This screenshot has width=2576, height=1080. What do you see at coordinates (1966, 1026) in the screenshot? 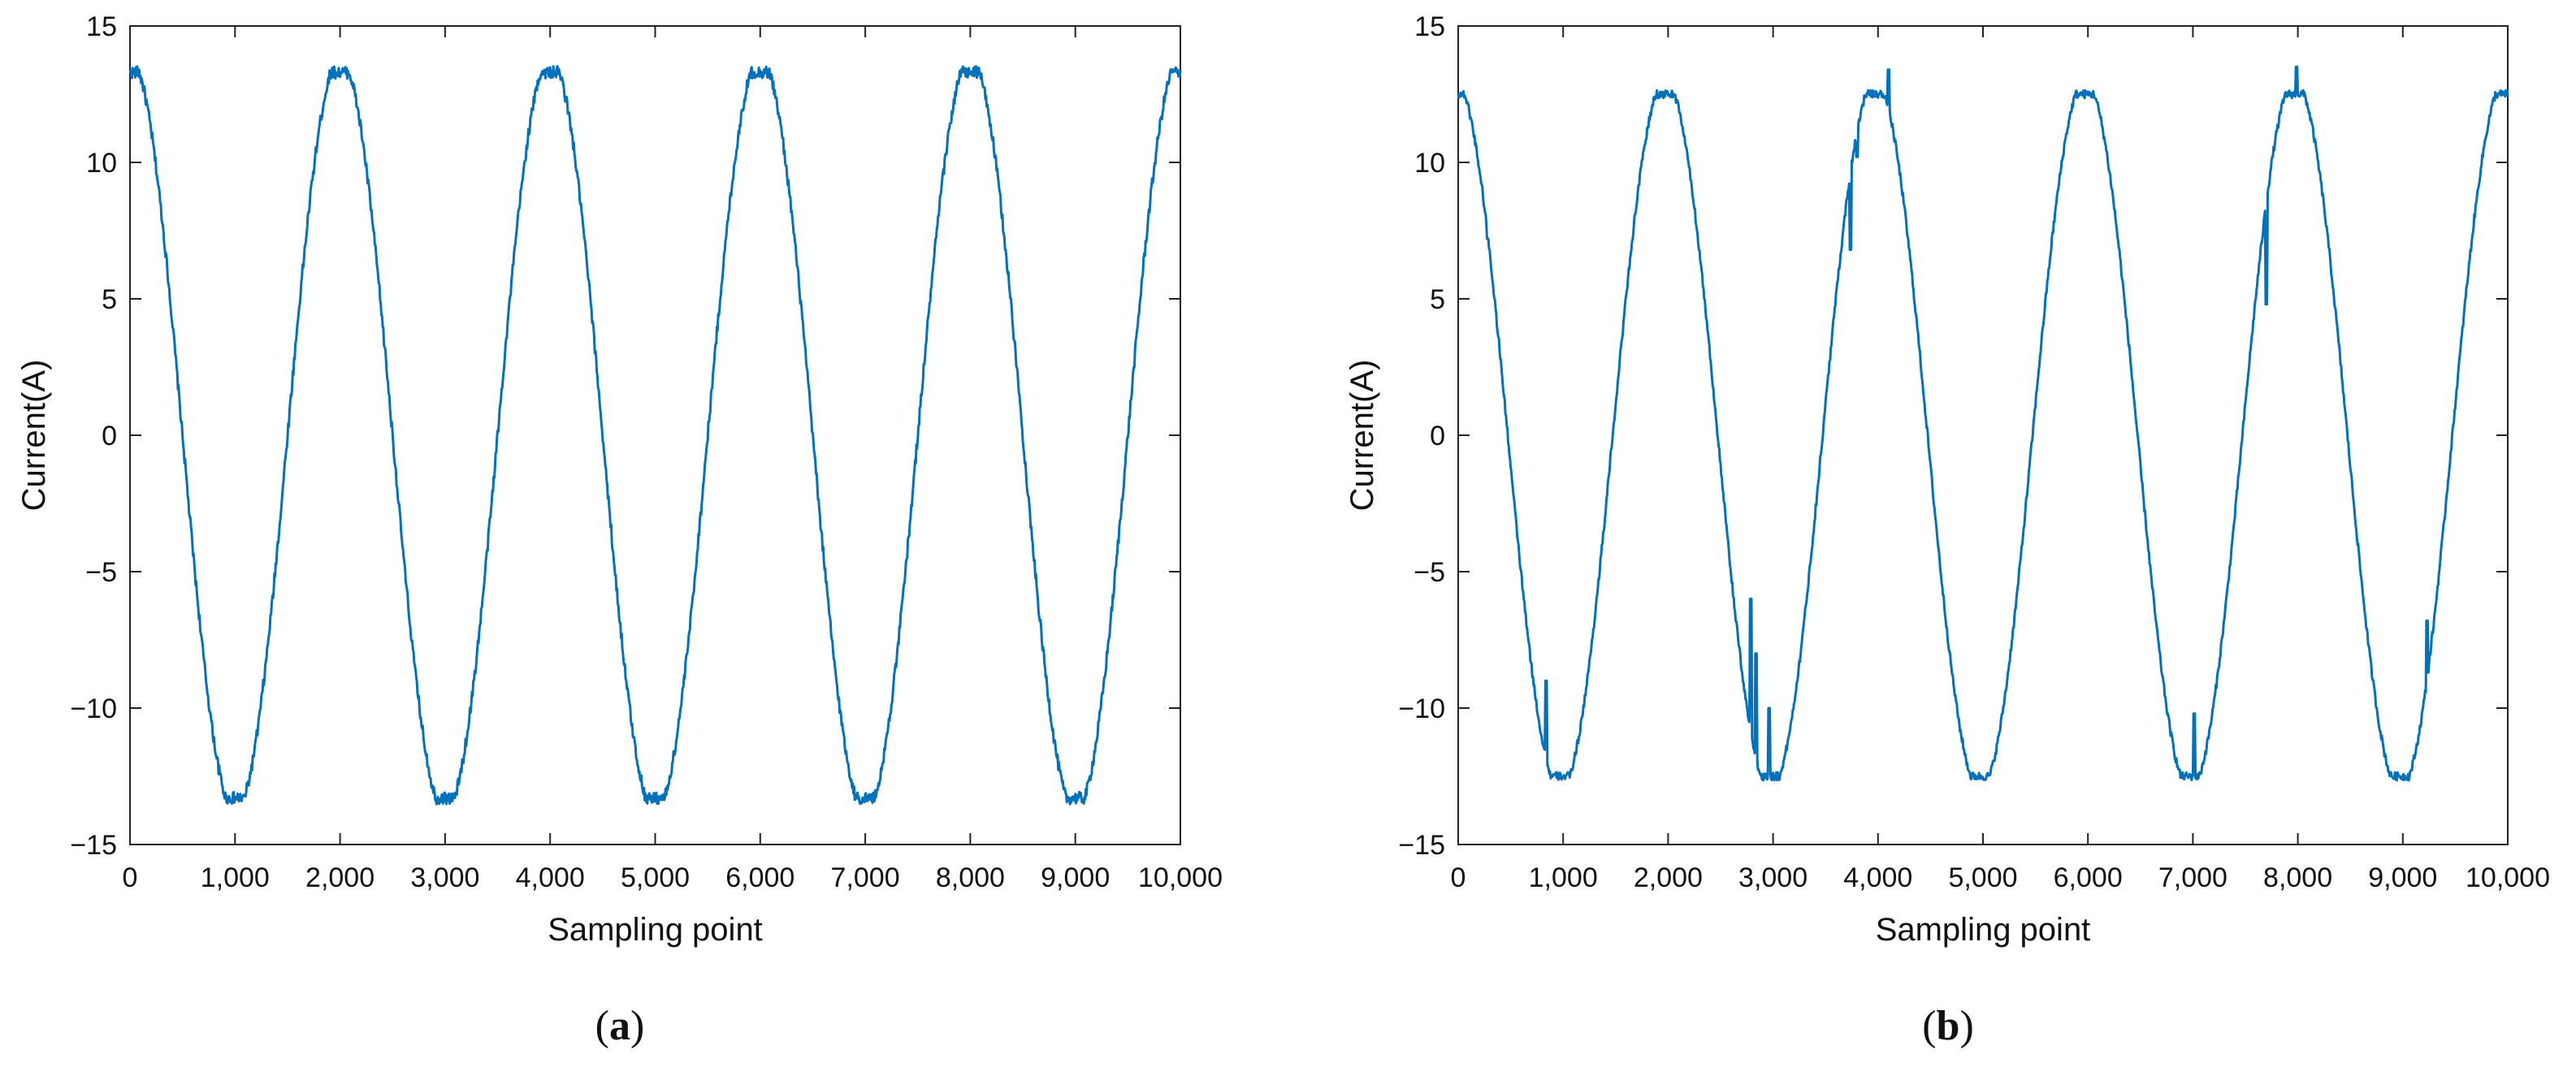
I see `panel-b-caption-close: )` at bounding box center [1966, 1026].